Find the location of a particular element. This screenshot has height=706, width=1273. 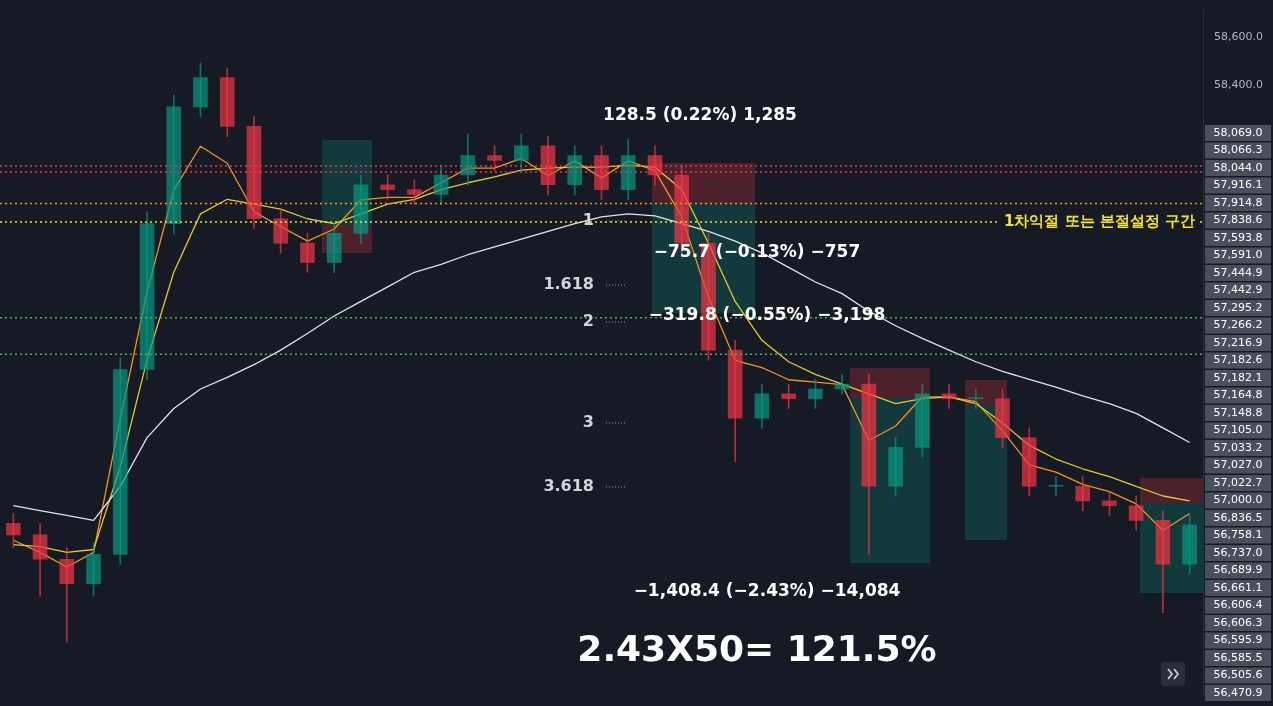

text: 57,444.9 is located at coordinates (1238, 272).